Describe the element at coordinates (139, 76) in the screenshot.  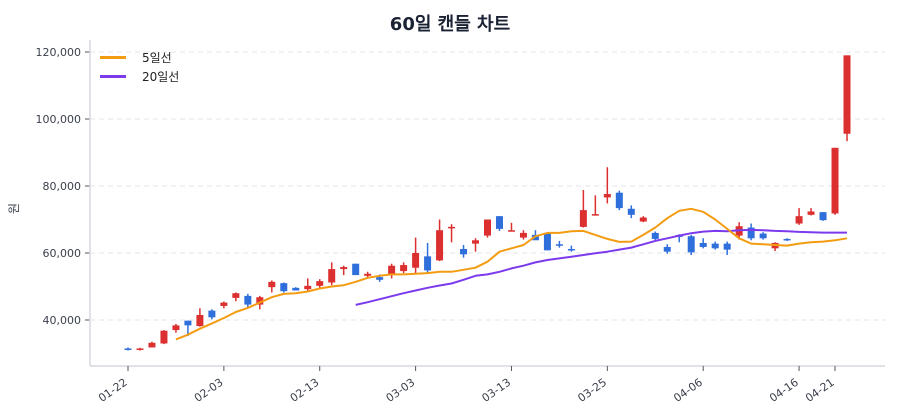
I see `legend-item-ma20: 20일선` at that location.